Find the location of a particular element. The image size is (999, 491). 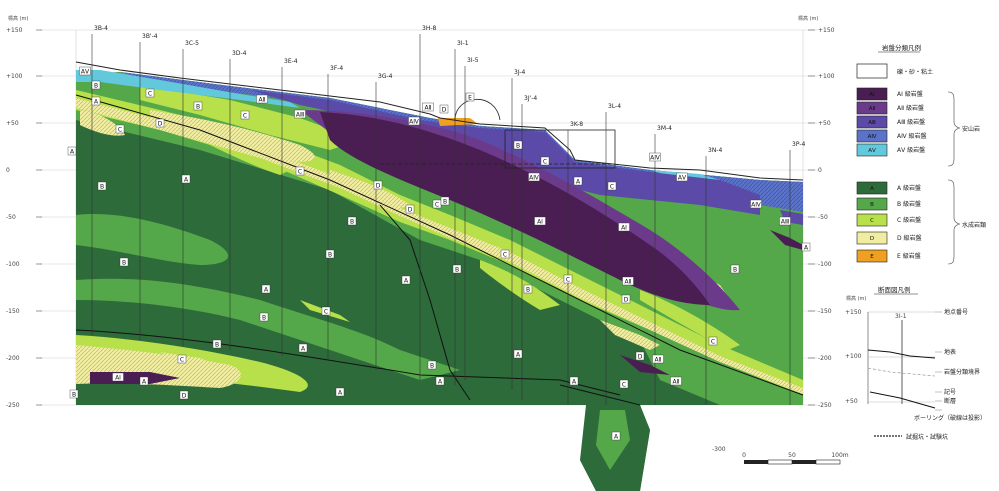

unit-D-lower-right-lens is located at coordinates (630, 335).